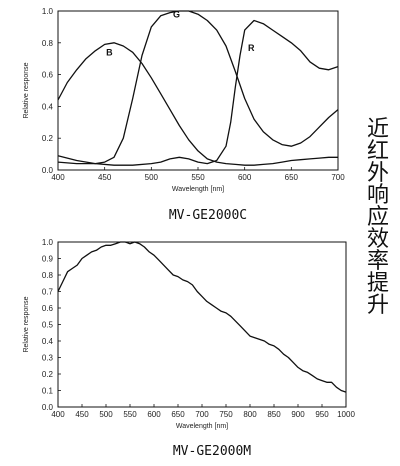 Image resolution: width=400 pixels, height=466 pixels. Describe the element at coordinates (226, 414) in the screenshot. I see `x-tick-label: 750` at that location.